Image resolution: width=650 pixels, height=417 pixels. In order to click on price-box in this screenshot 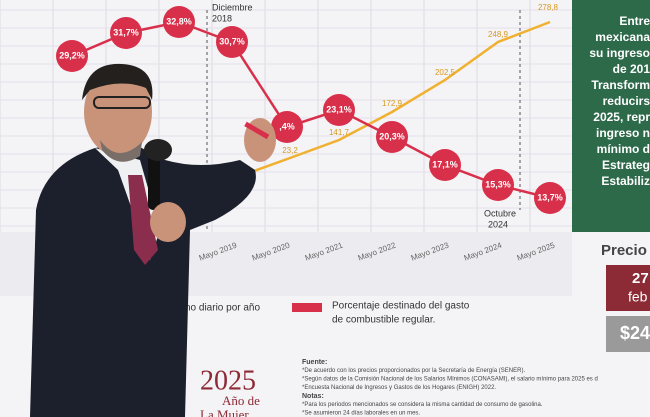, I will do `click(628, 334)`.